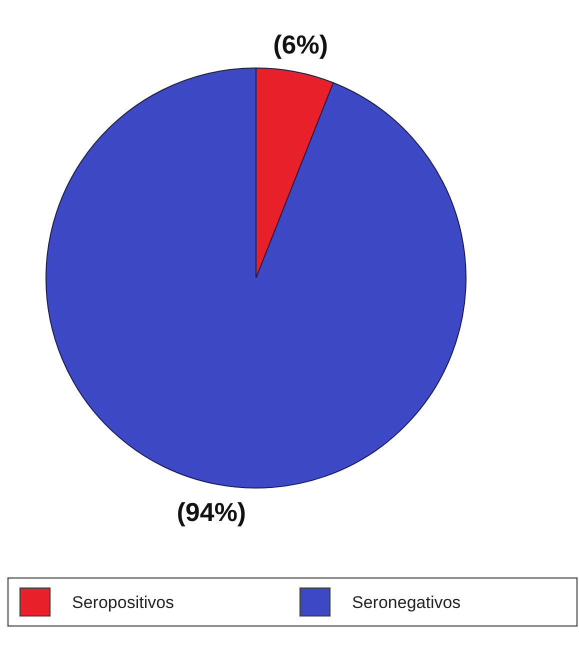  What do you see at coordinates (123, 602) in the screenshot?
I see `legend-label: Seropositivos` at bounding box center [123, 602].